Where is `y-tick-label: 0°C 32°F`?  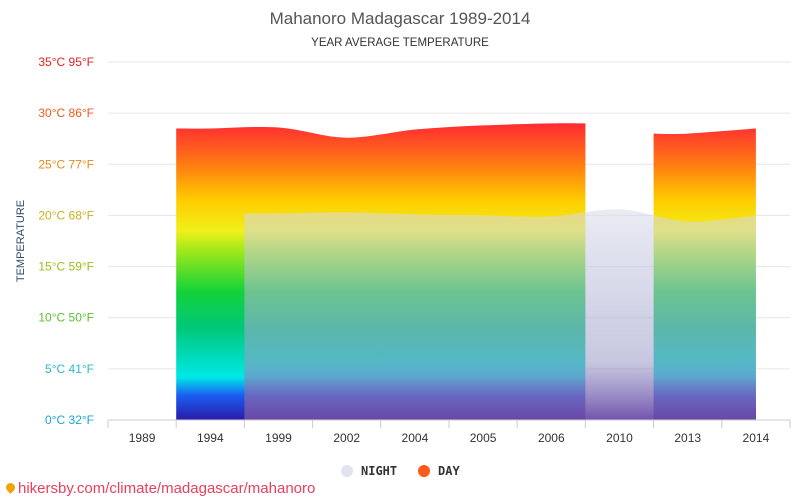
y-tick-label: 0°C 32°F is located at coordinates (69, 420).